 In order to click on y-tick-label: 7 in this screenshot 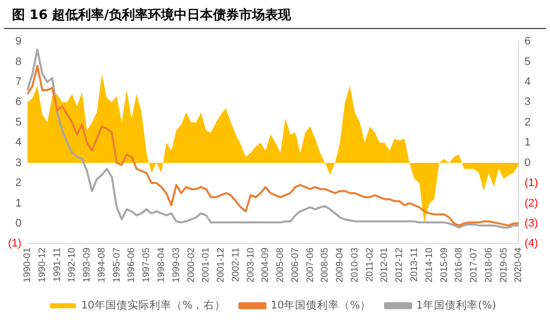, I will do `click(18, 82)`.